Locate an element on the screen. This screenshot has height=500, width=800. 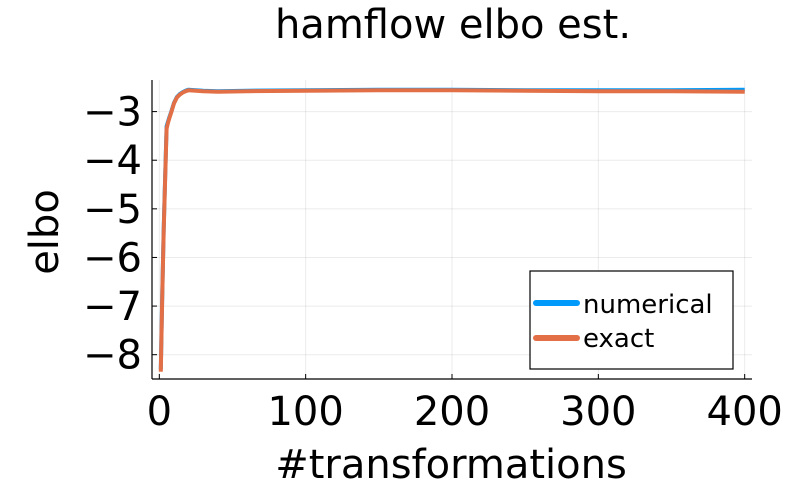
x-tick-label: 200 is located at coordinates (452, 412).